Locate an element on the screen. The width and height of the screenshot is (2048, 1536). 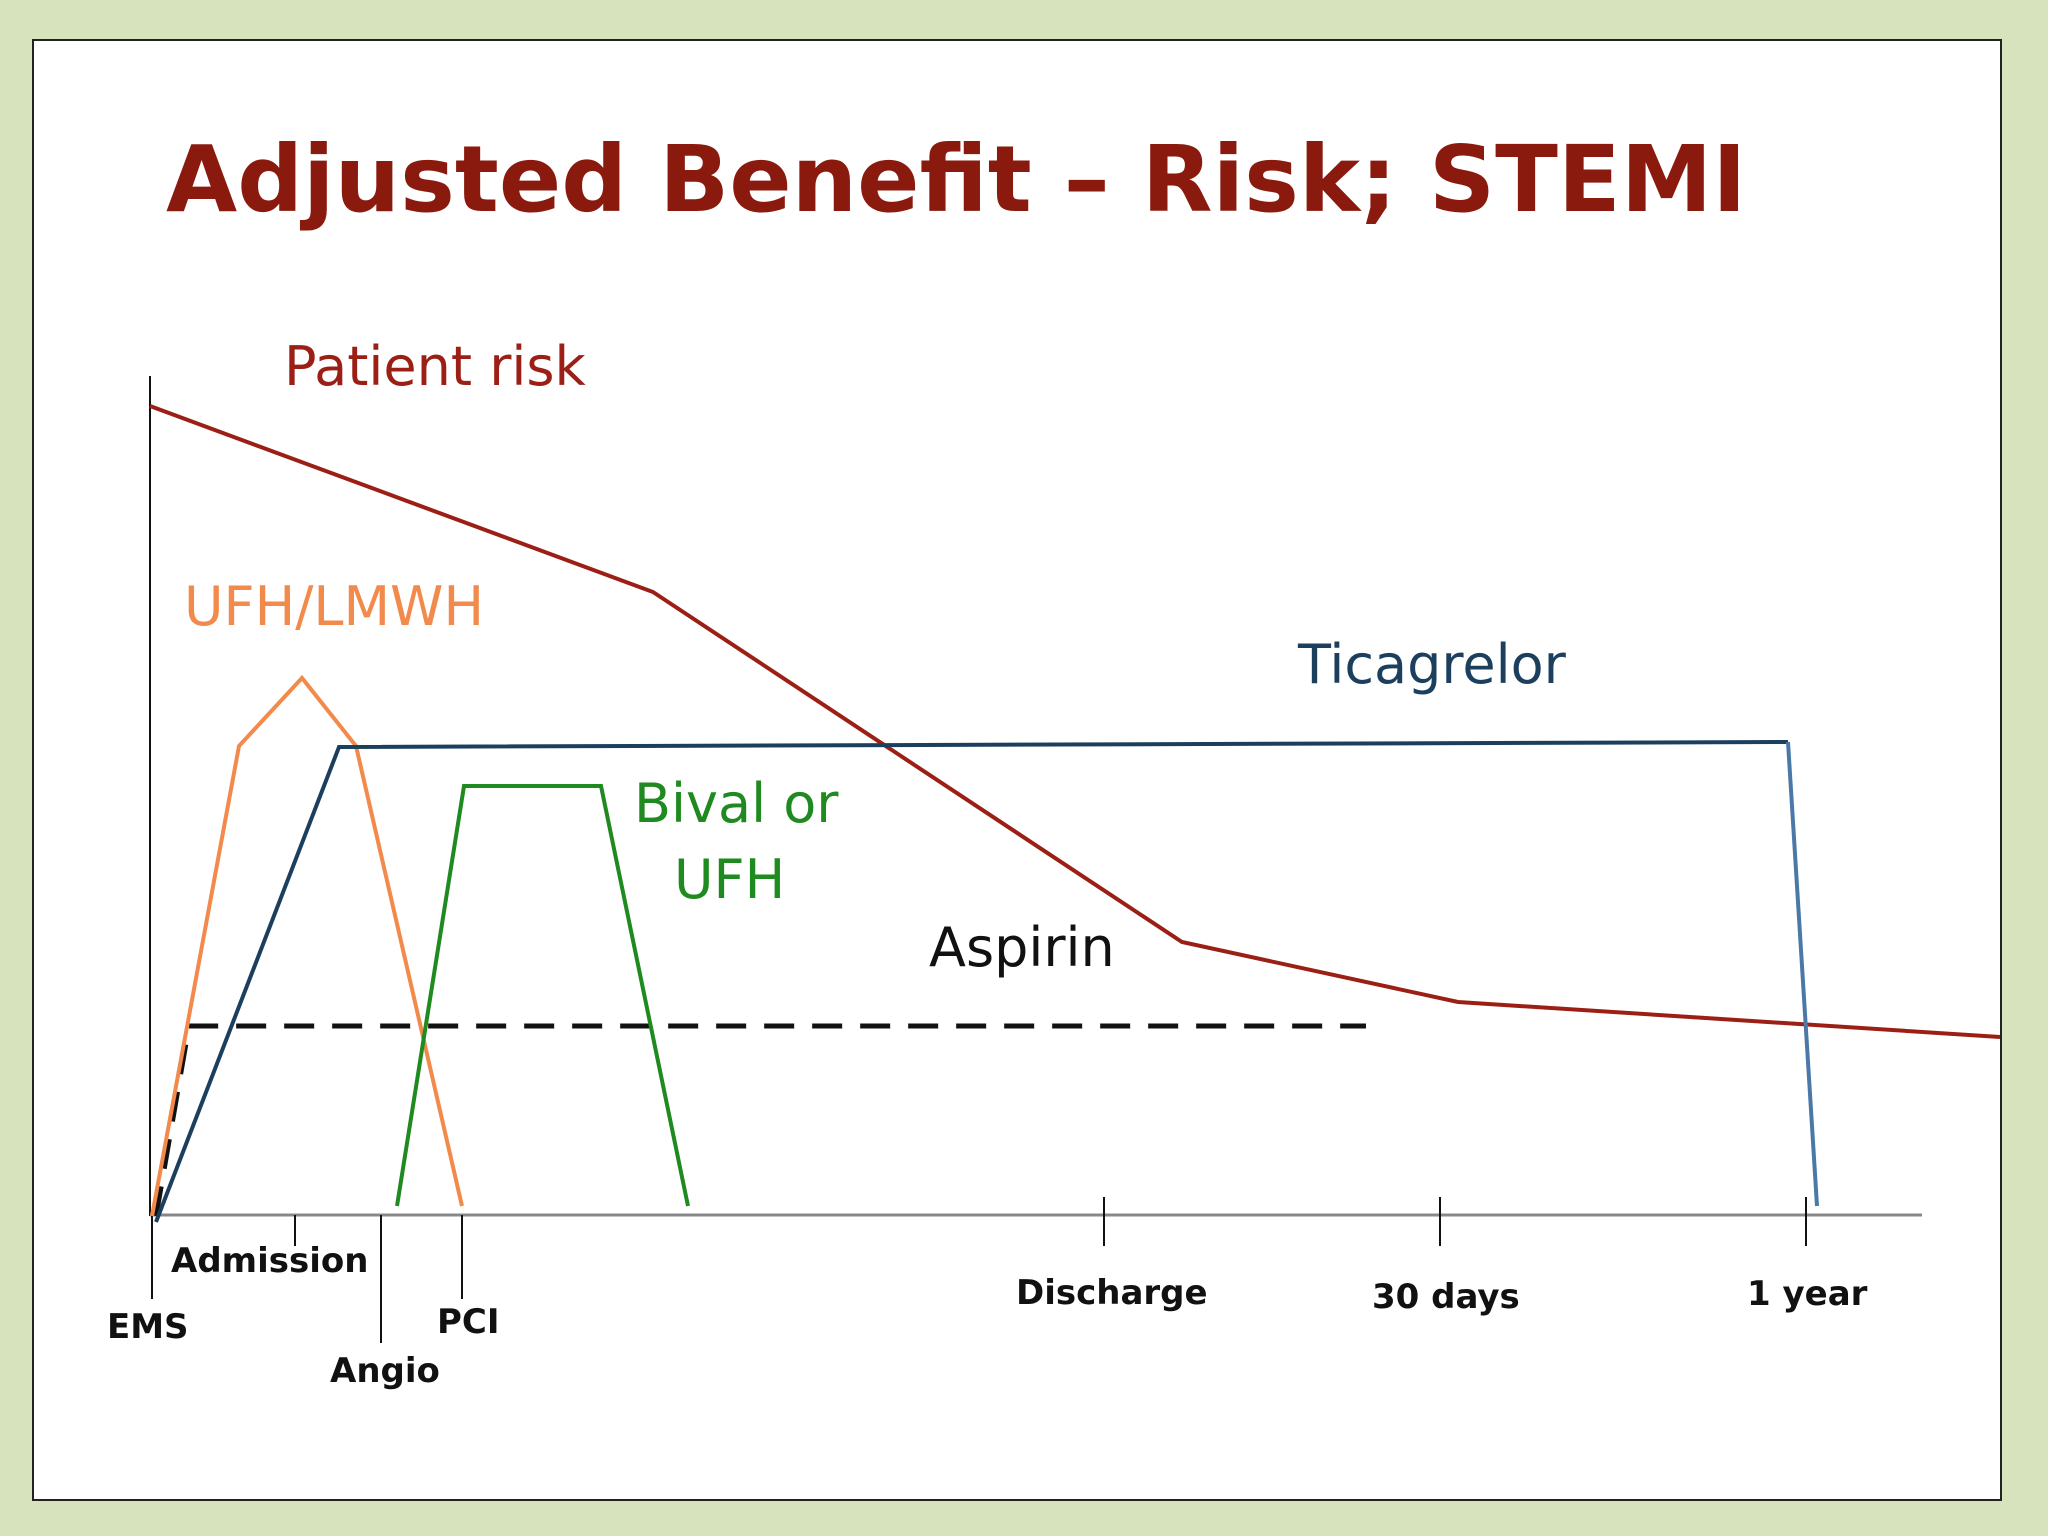
label-ems: EMS is located at coordinates (148, 1327).